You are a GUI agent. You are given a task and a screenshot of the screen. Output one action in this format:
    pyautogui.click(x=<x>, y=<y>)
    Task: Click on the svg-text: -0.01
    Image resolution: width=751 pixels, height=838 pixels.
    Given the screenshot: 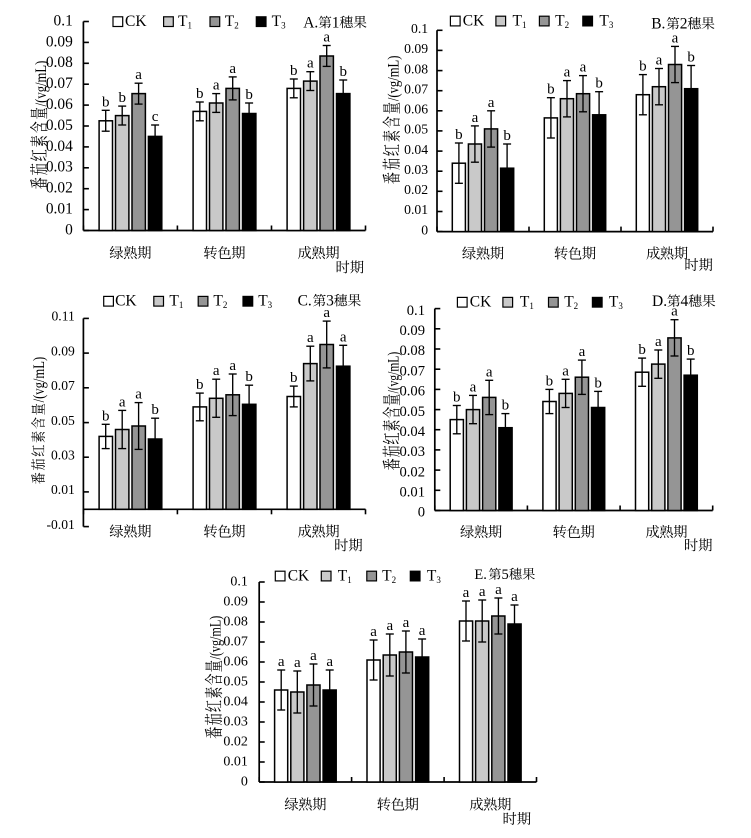 What is the action you would take?
    pyautogui.click(x=60, y=524)
    